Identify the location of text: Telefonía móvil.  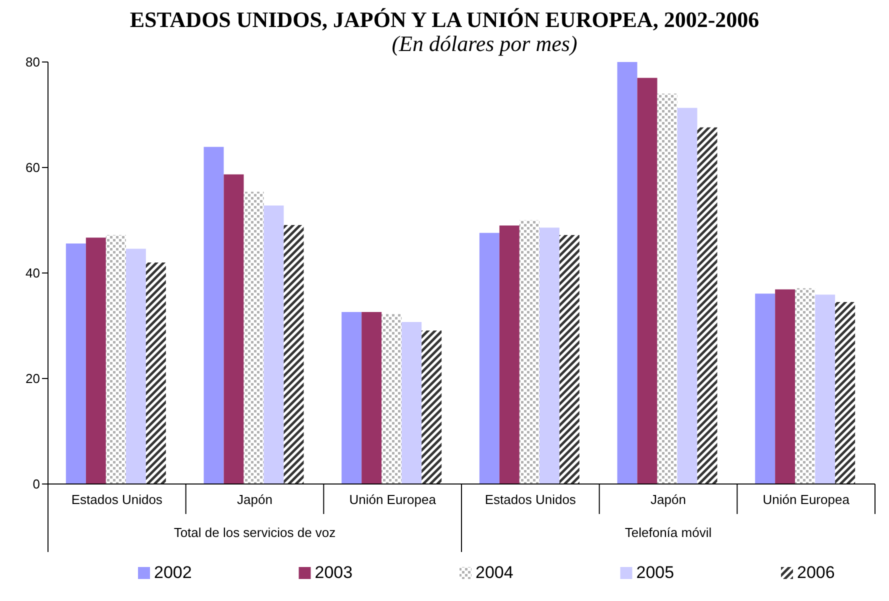
(668, 532).